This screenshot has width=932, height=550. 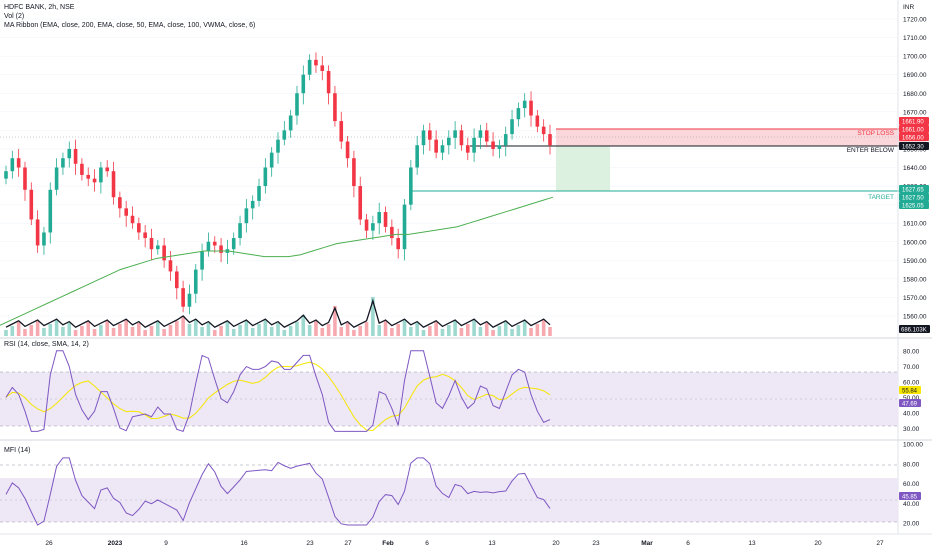 What do you see at coordinates (39, 7) in the screenshot?
I see `symbol-title: HDFC BANK, 2h, NSE` at bounding box center [39, 7].